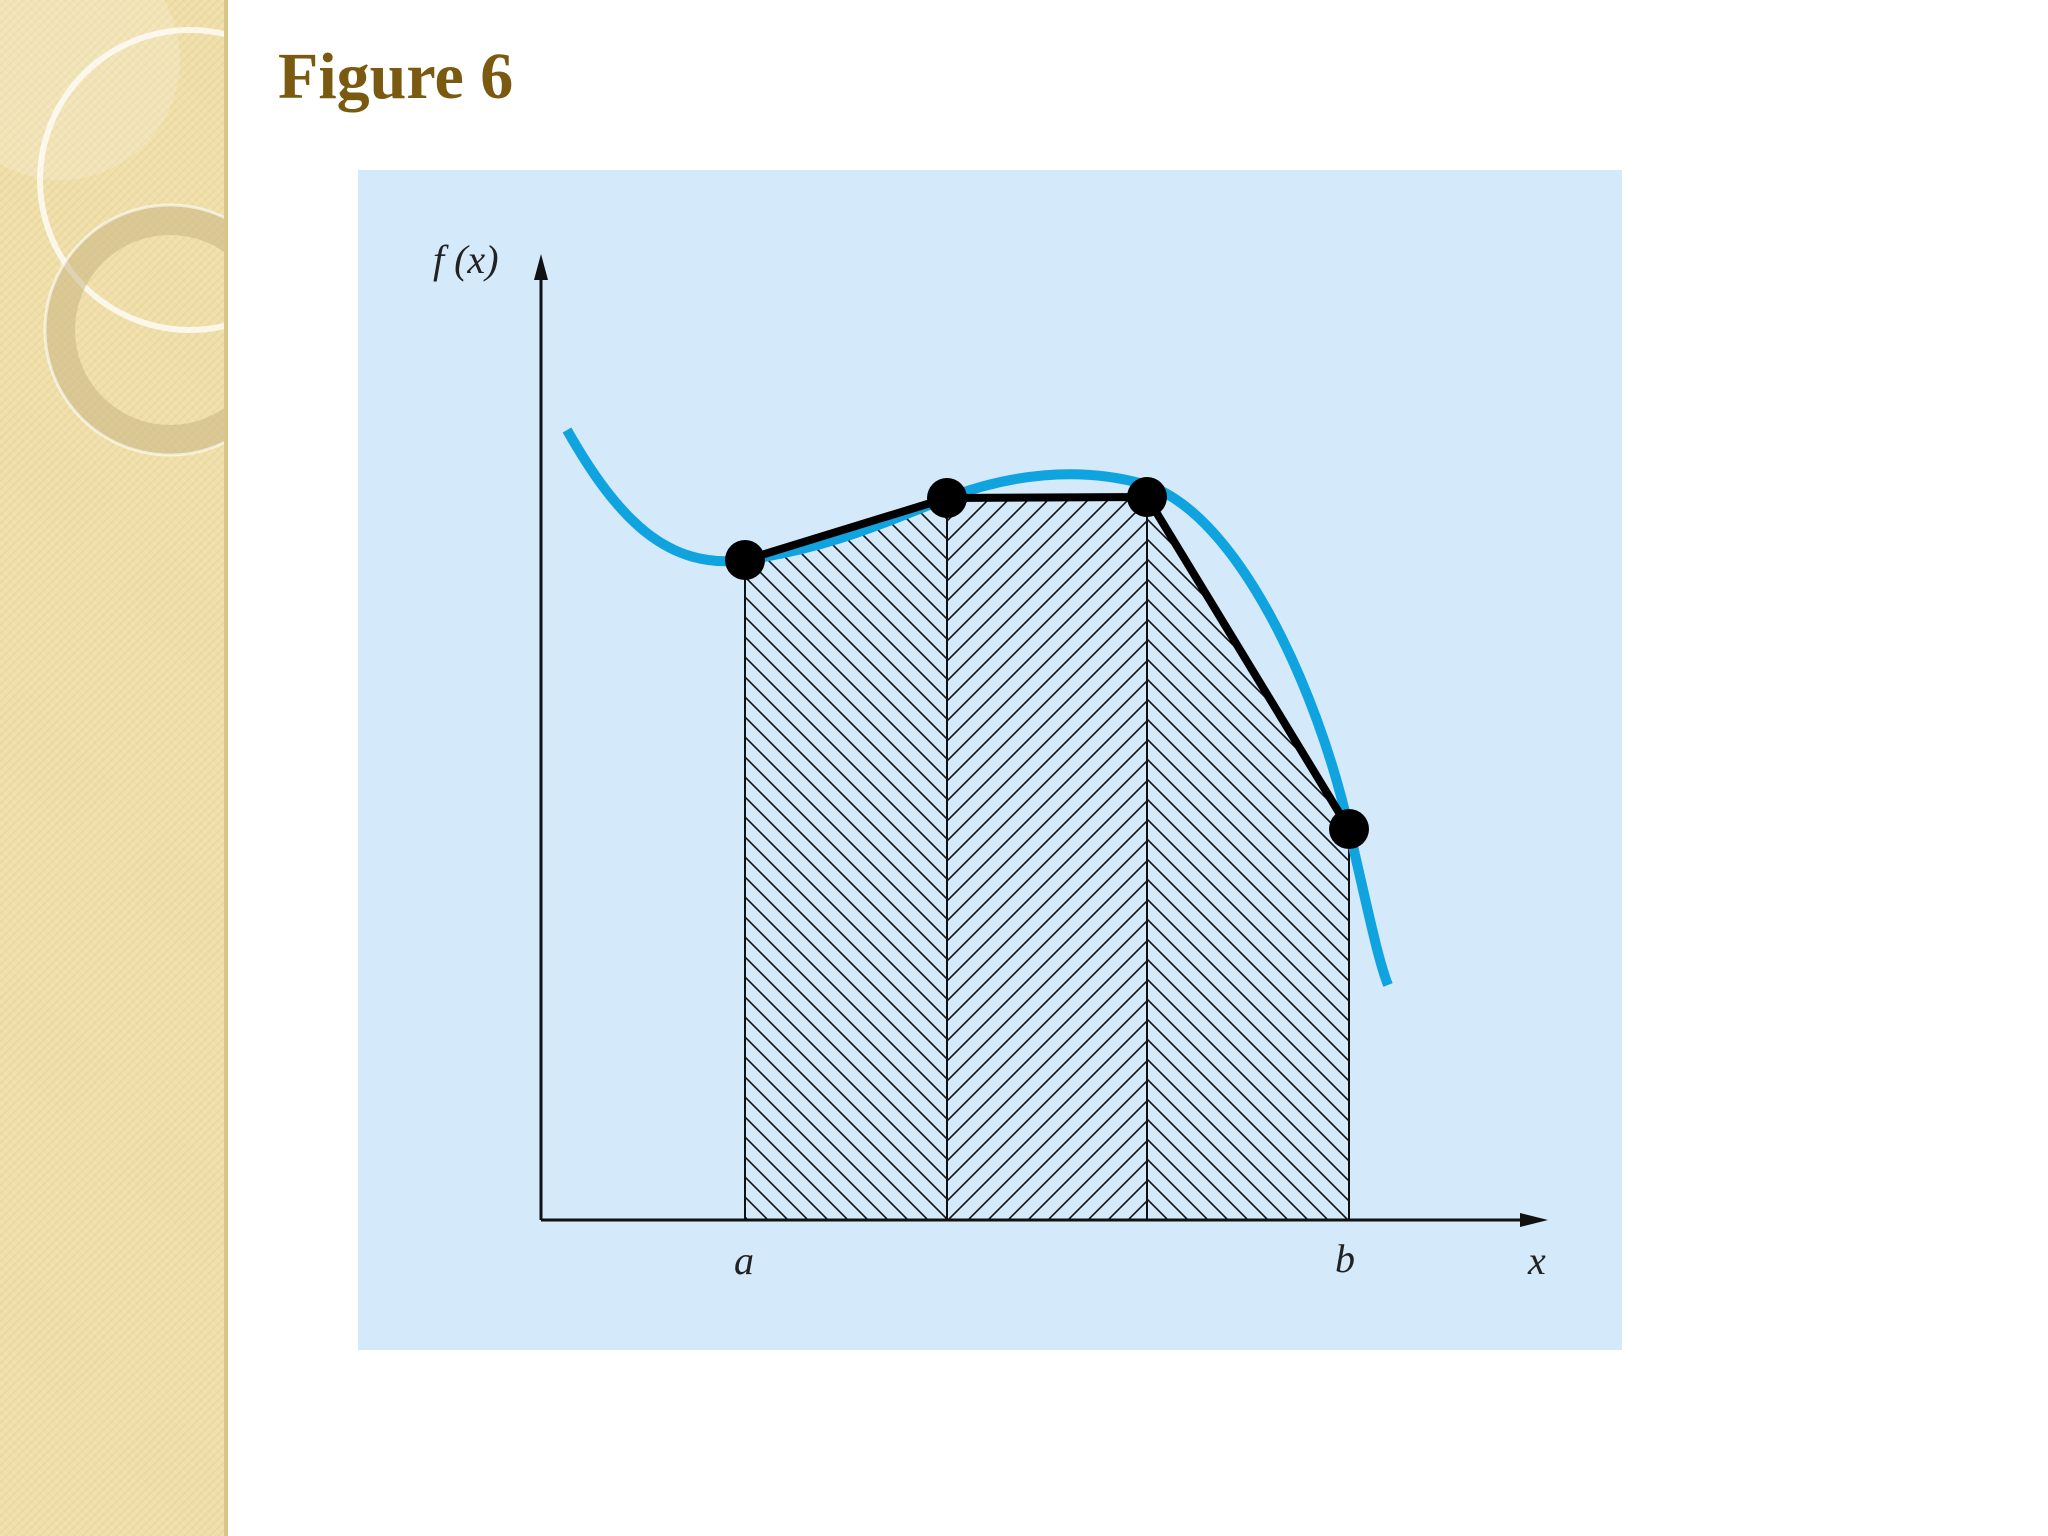 This screenshot has width=2048, height=1536. I want to click on y-axis-arrow, so click(541, 267).